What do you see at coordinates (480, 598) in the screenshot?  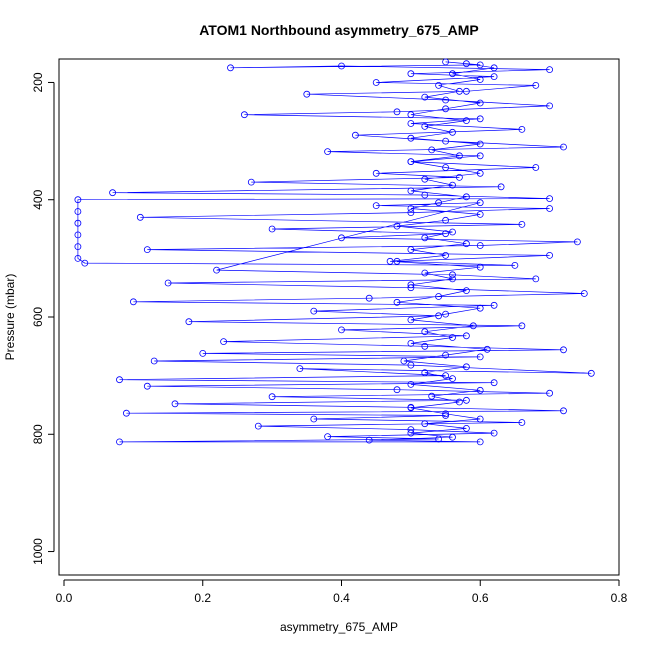 I see `x-tick-label: 0.6` at bounding box center [480, 598].